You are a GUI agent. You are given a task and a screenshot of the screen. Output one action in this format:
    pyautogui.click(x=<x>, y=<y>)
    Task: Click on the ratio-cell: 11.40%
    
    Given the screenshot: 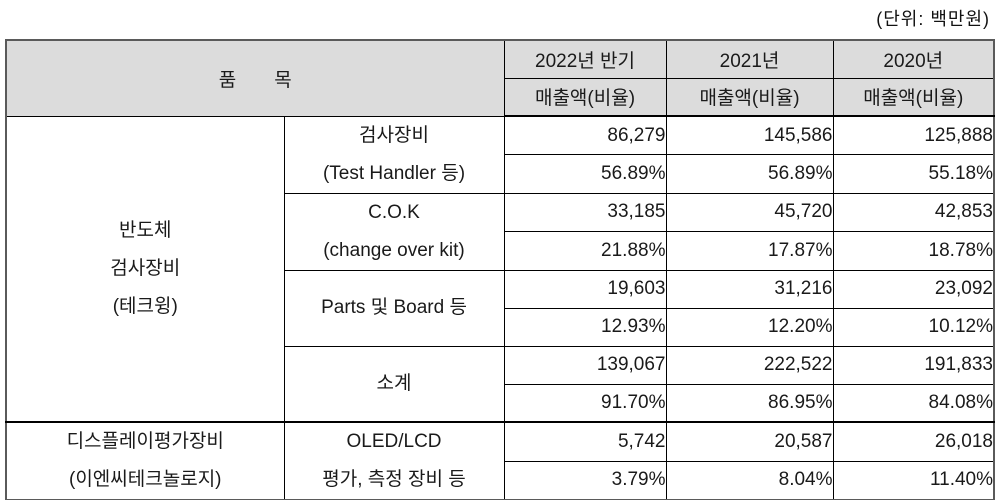 What is the action you would take?
    pyautogui.click(x=913, y=480)
    